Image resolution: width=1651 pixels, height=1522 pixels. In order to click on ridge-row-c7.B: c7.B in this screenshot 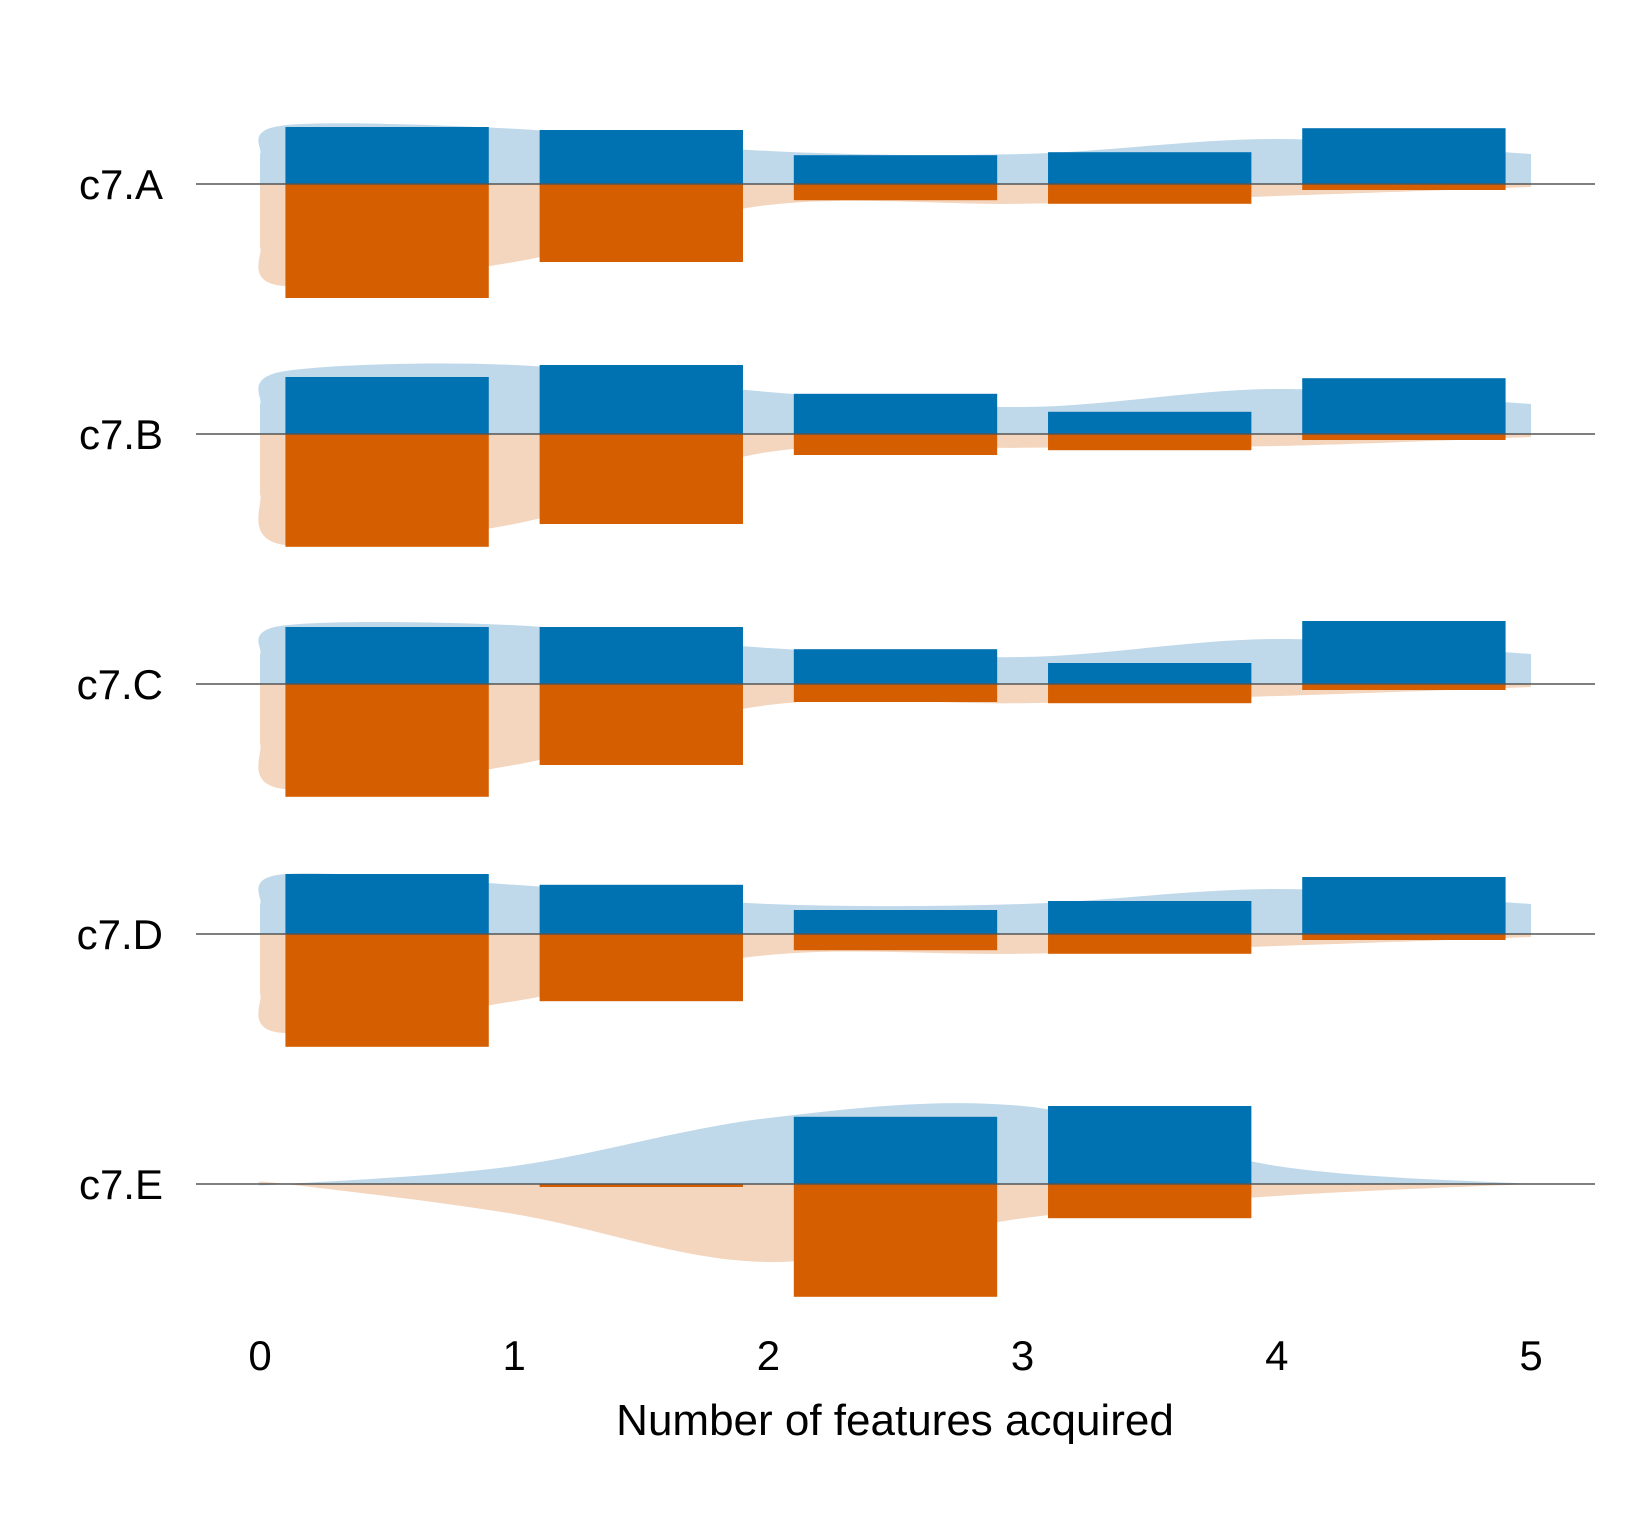, I will do `click(837, 455)`.